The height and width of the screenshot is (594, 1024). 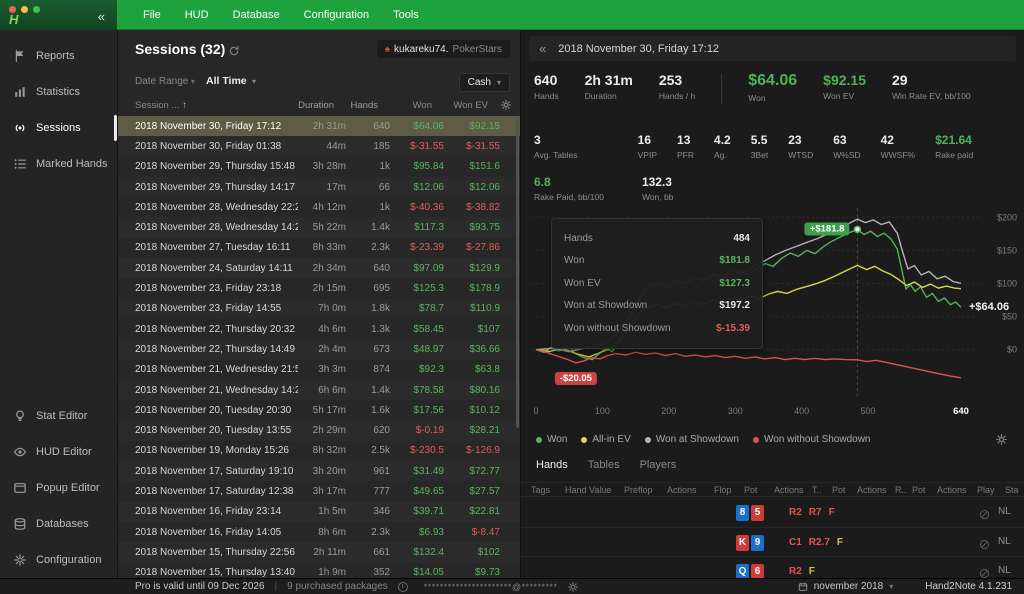 I want to click on sidebar-item-hud-editor: HUD Editor, so click(x=58, y=452).